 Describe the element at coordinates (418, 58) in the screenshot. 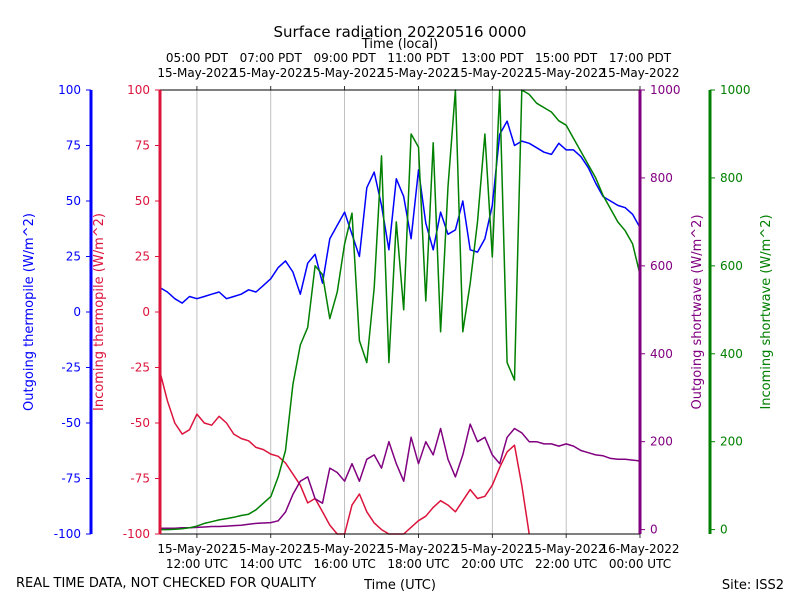

I see `top-tick-label-time: 11:00 PDT` at that location.